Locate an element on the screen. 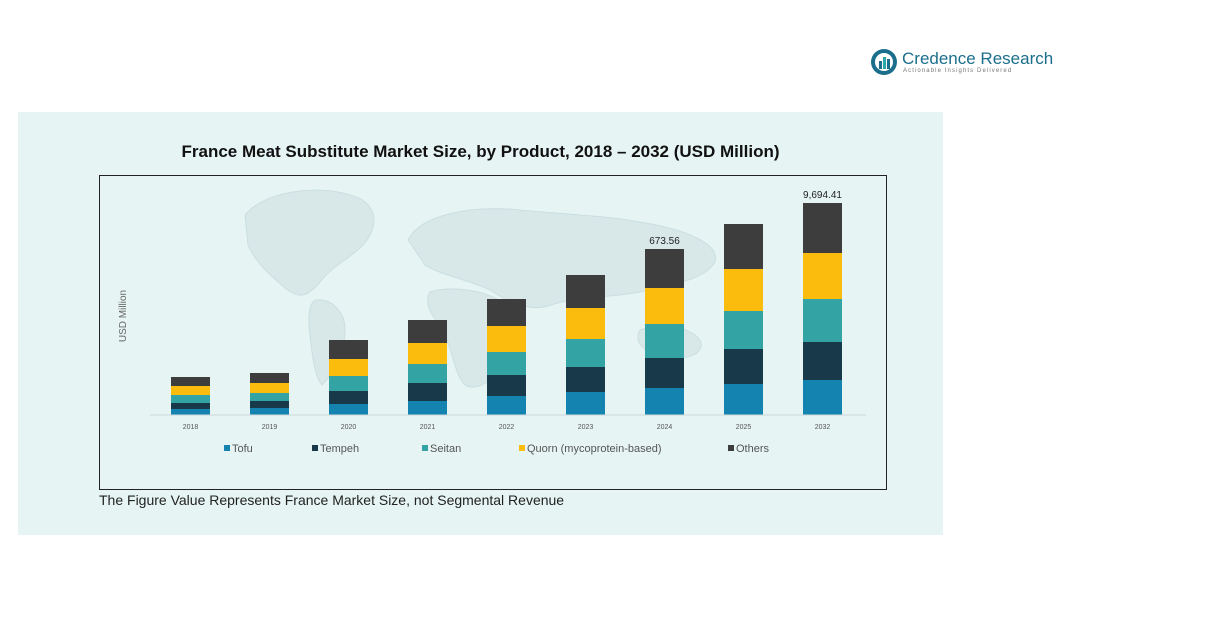 The height and width of the screenshot is (618, 1228). bar-others-2018 is located at coordinates (190, 381).